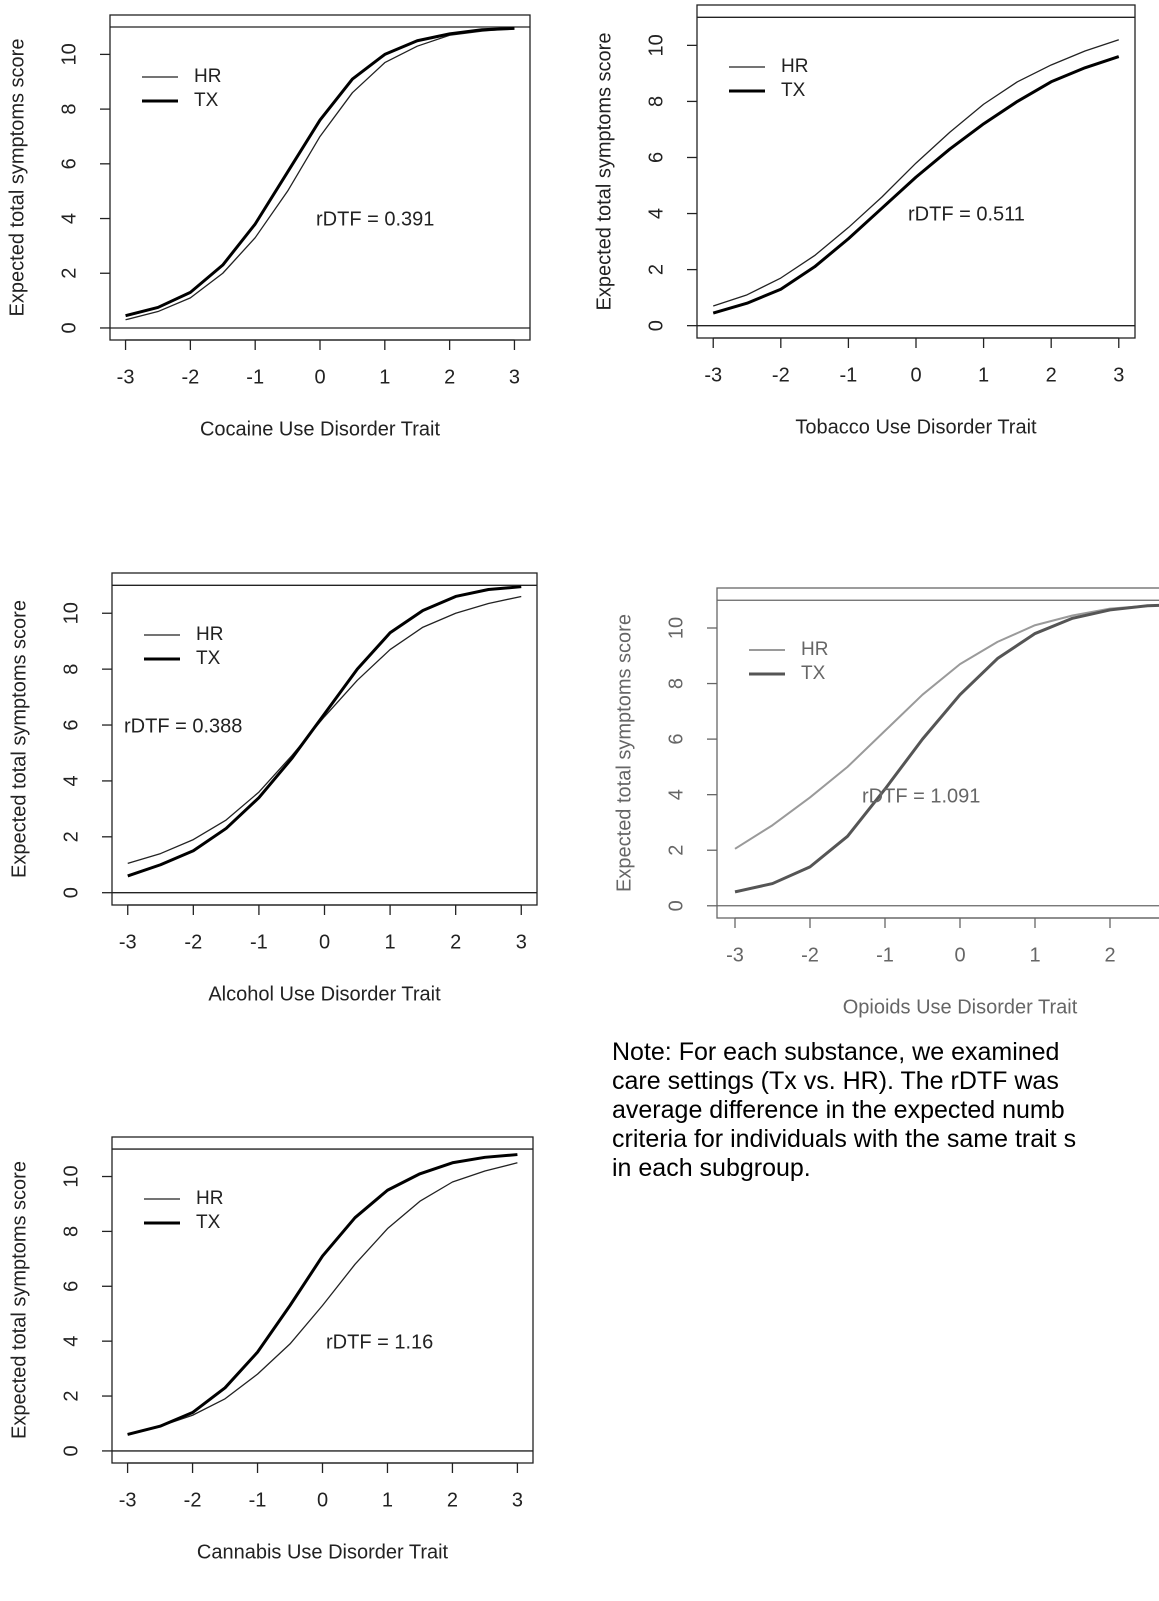 The image size is (1159, 1601). What do you see at coordinates (916, 427) in the screenshot?
I see `x-axis-label: Tobacco Use Disorder Trait` at bounding box center [916, 427].